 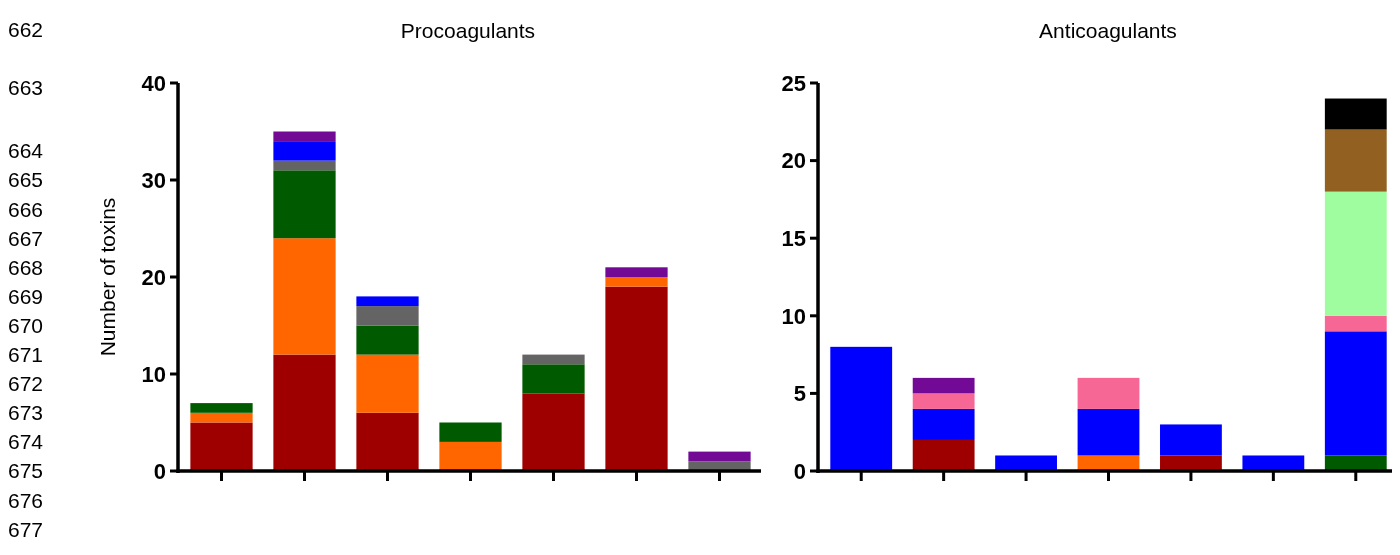 I want to click on chart-title: Procoagulants, so click(x=468, y=30).